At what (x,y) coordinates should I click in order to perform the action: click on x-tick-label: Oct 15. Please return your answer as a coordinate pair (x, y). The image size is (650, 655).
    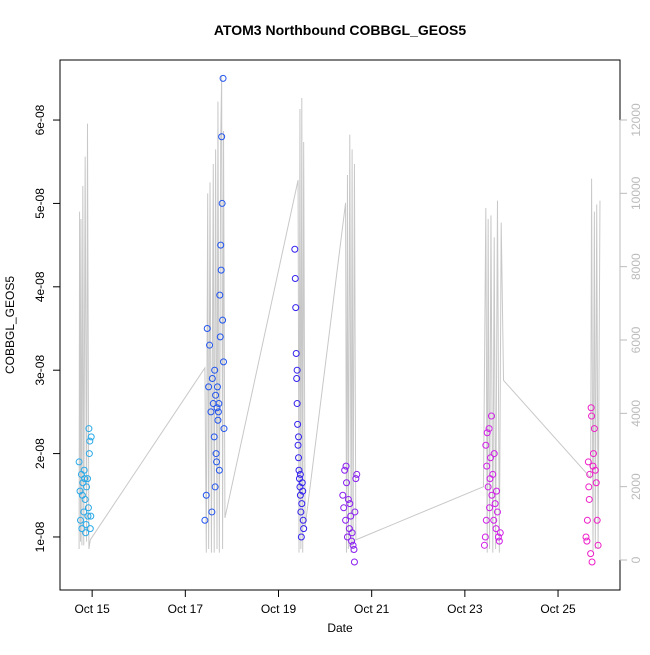
    Looking at the image, I should click on (92, 609).